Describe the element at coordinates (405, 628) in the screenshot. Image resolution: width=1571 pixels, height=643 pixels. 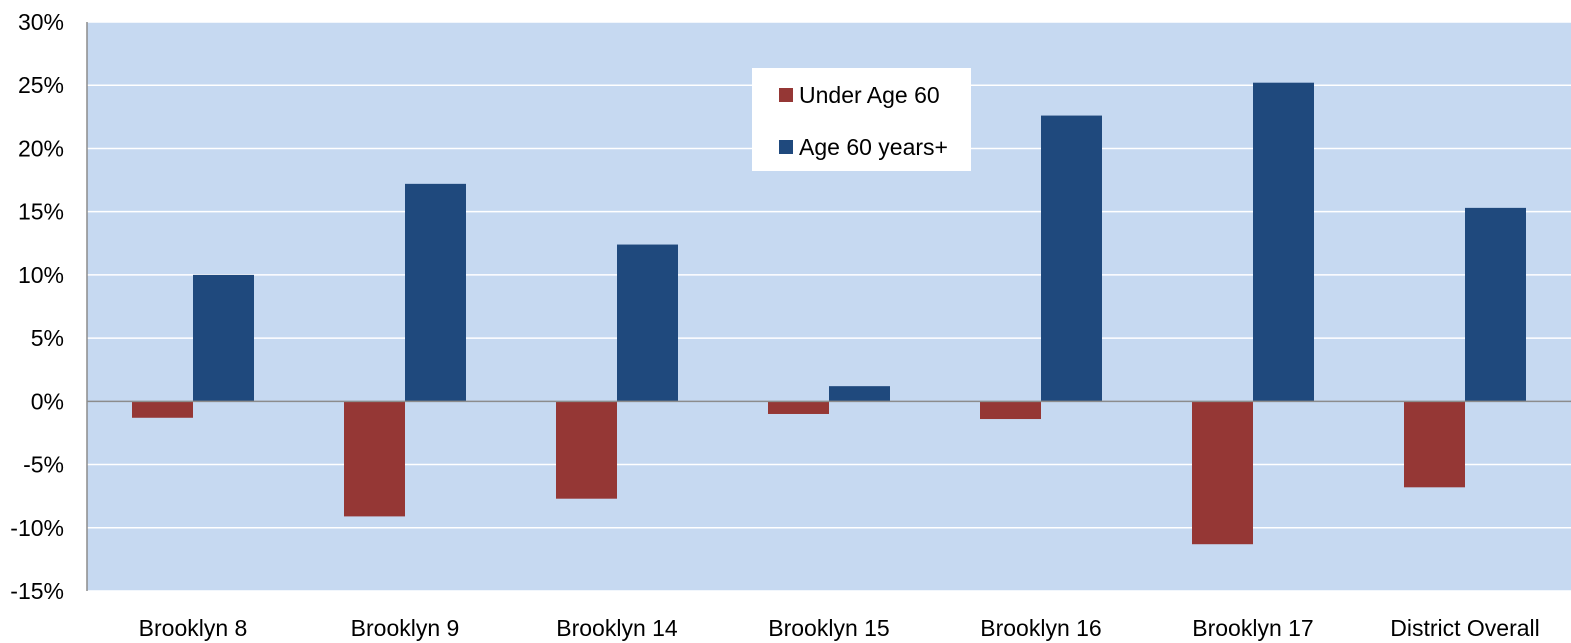
I see `x-tick-label: Brooklyn 9` at that location.